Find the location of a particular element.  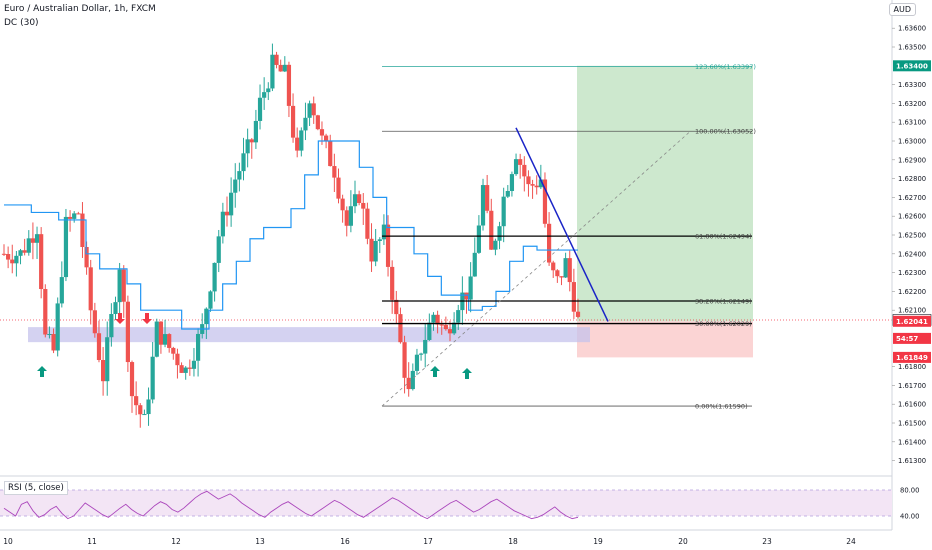

price-label-text: 1.62041 is located at coordinates (912, 322).